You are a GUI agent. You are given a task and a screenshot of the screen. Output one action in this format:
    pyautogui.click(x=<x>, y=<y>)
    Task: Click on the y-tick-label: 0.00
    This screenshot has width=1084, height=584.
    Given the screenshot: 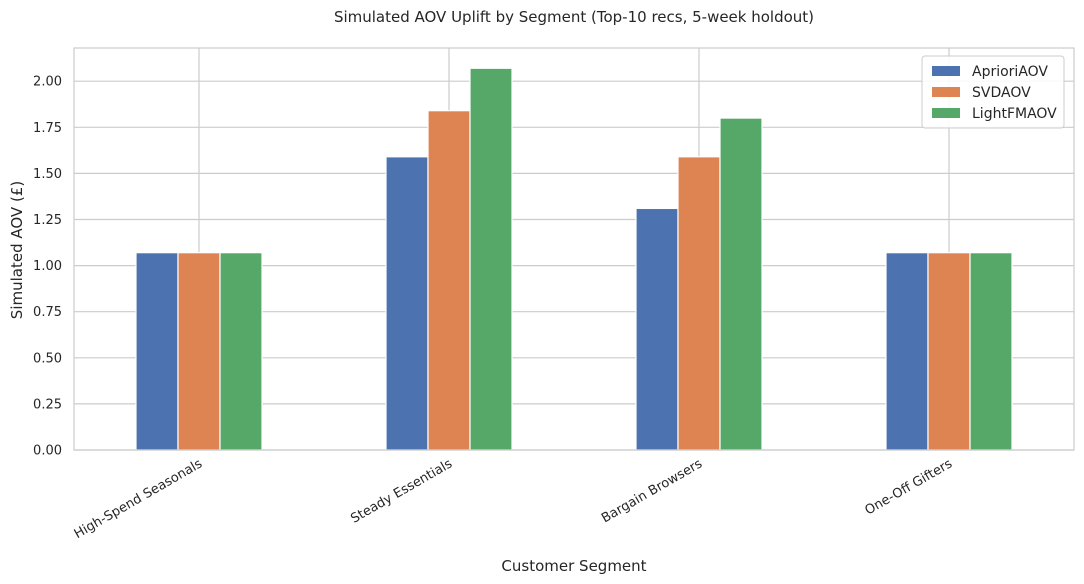 What is the action you would take?
    pyautogui.click(x=47, y=451)
    